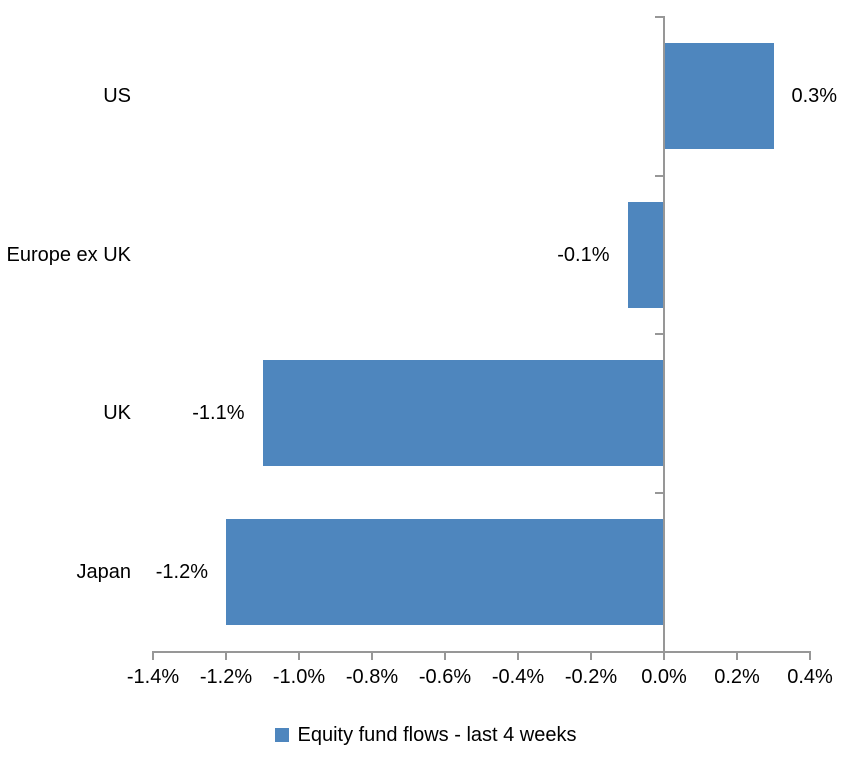 This screenshot has width=852, height=757. I want to click on category-label-japan: Japan, so click(104, 571).